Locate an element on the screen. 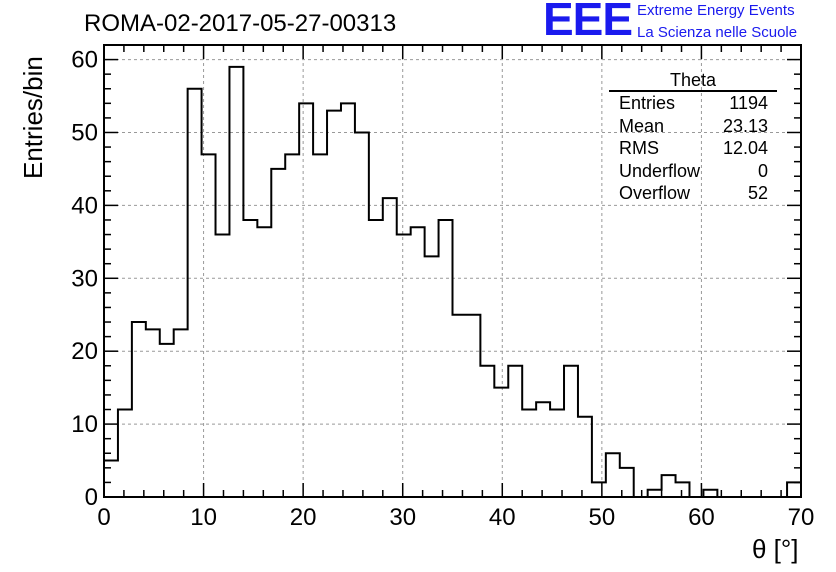 The height and width of the screenshot is (572, 836). stats-label: Overflow is located at coordinates (655, 193).